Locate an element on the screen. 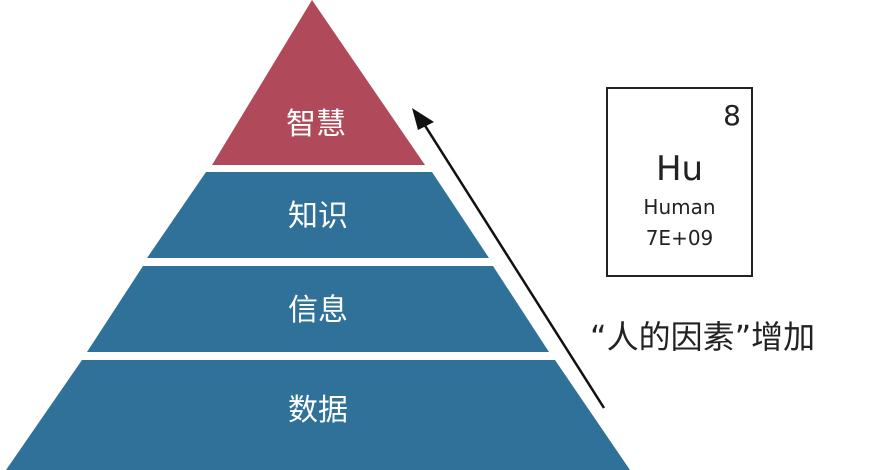 This screenshot has width=881, height=470. tier-label-data: 数据 is located at coordinates (318, 410).